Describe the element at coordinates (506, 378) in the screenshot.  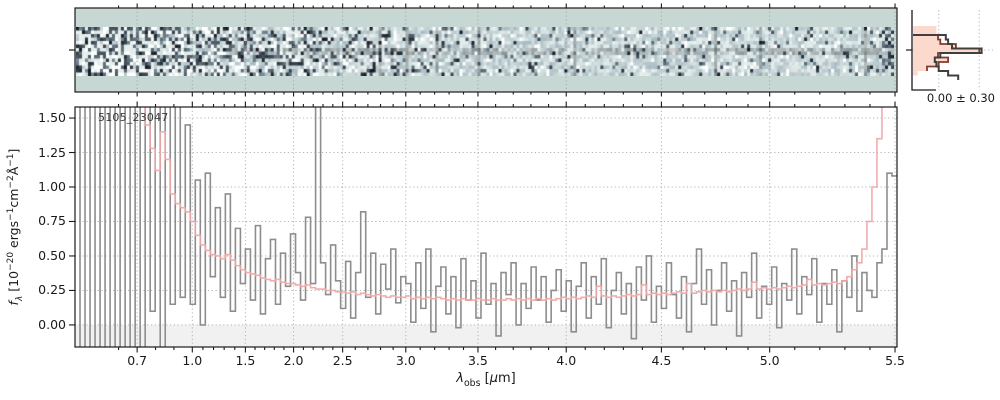
I see `axis-label-segment: m]` at that location.